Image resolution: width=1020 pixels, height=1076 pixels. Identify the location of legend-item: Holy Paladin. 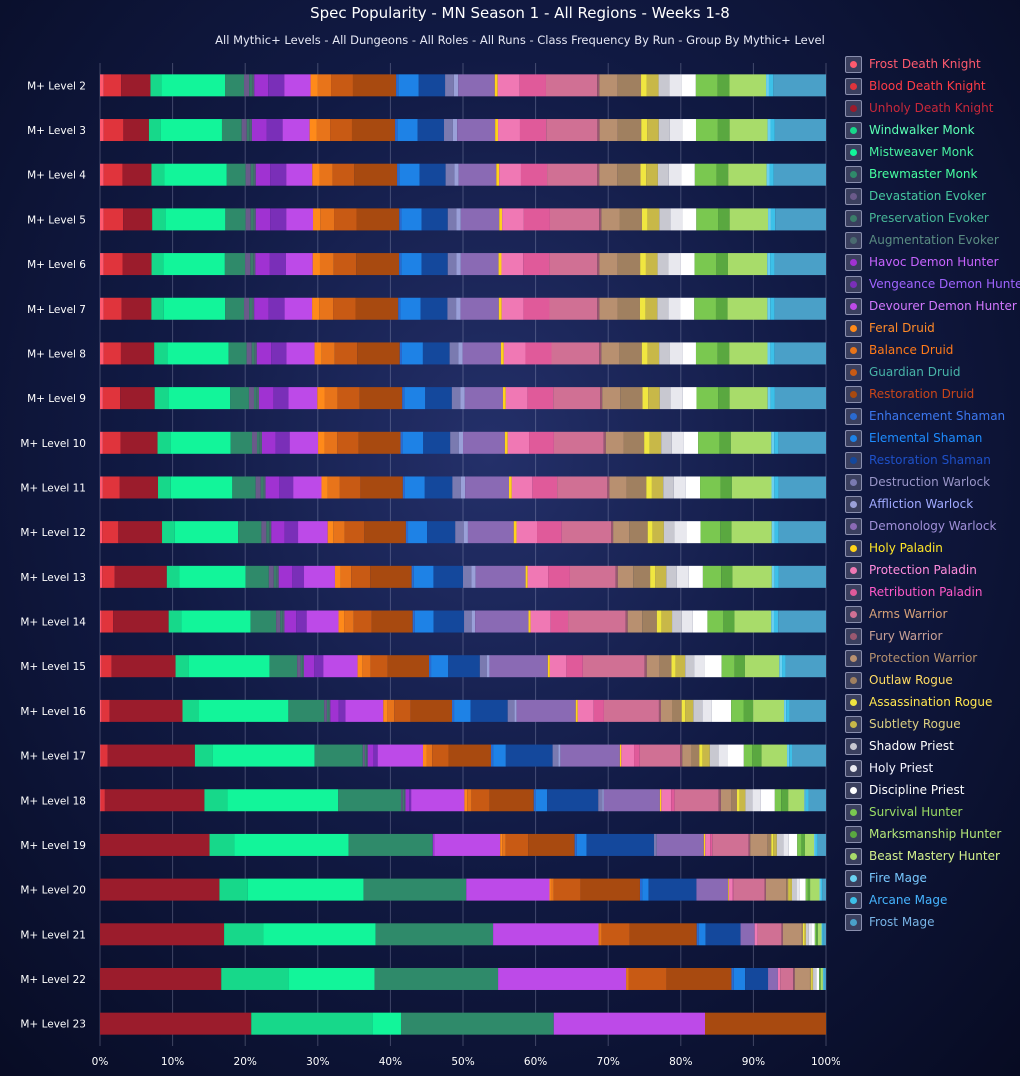
(932, 548).